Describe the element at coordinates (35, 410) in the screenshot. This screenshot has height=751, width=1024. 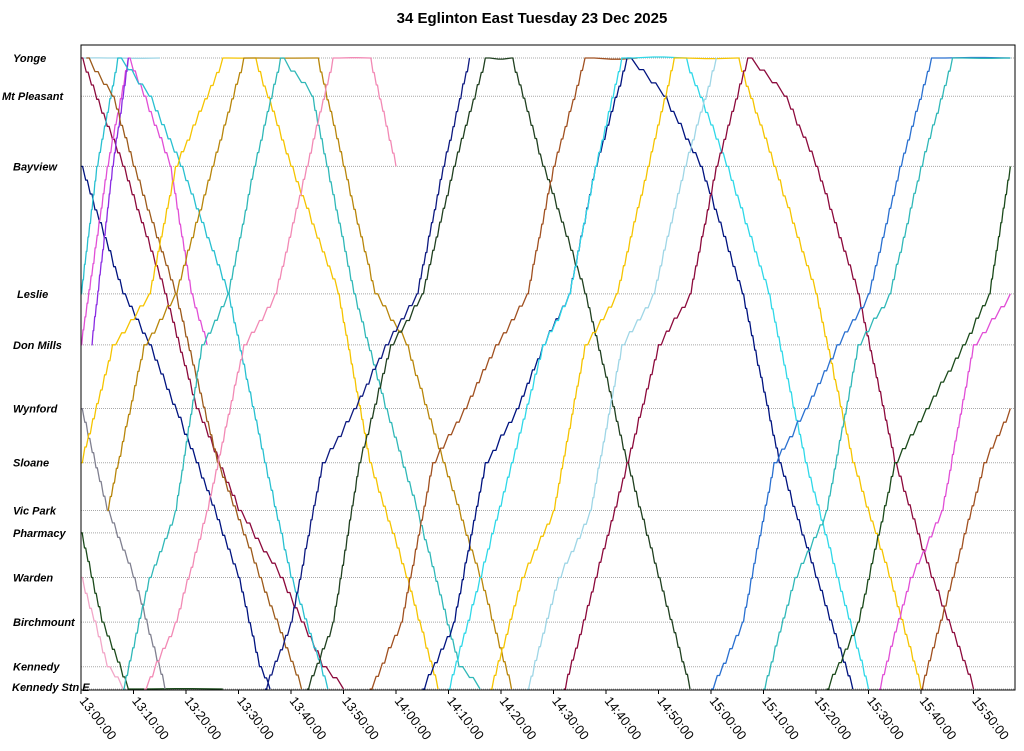
I see `stop-label: Wynford` at that location.